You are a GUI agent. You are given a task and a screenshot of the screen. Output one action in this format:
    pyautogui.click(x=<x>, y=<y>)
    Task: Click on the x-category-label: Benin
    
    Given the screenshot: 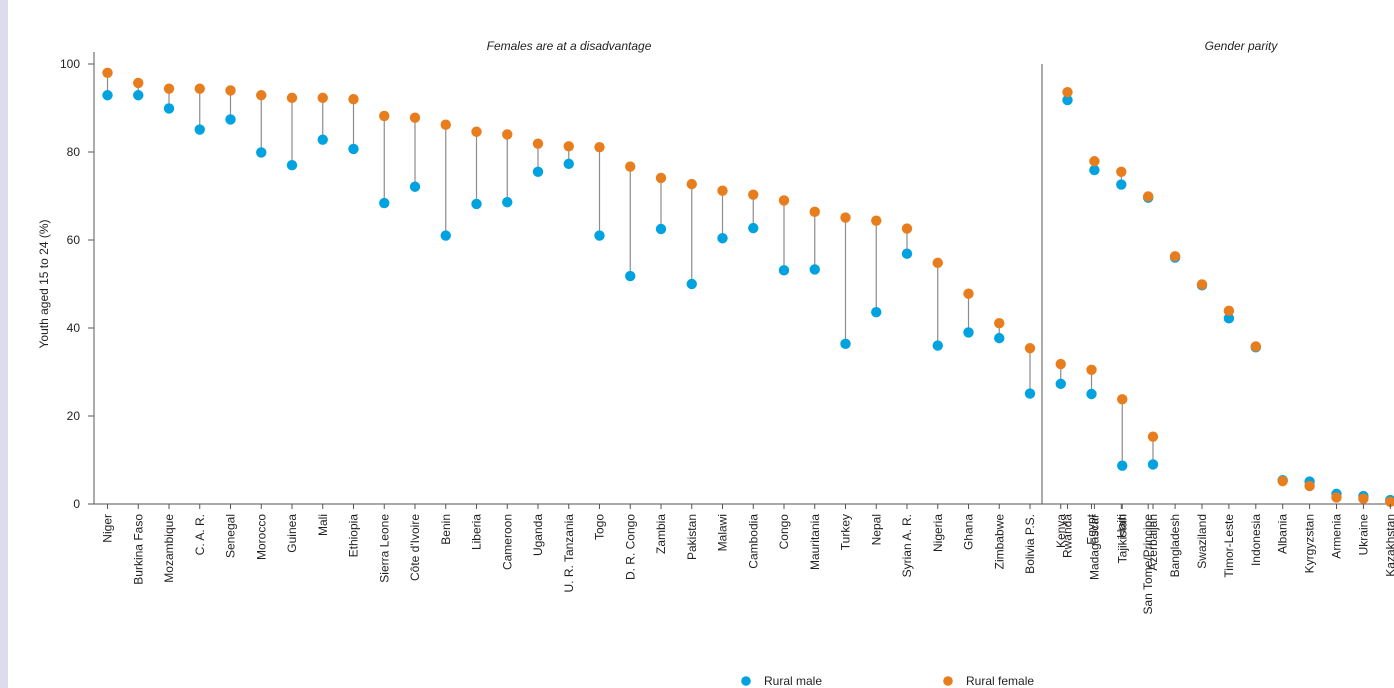 What is the action you would take?
    pyautogui.click(x=446, y=529)
    